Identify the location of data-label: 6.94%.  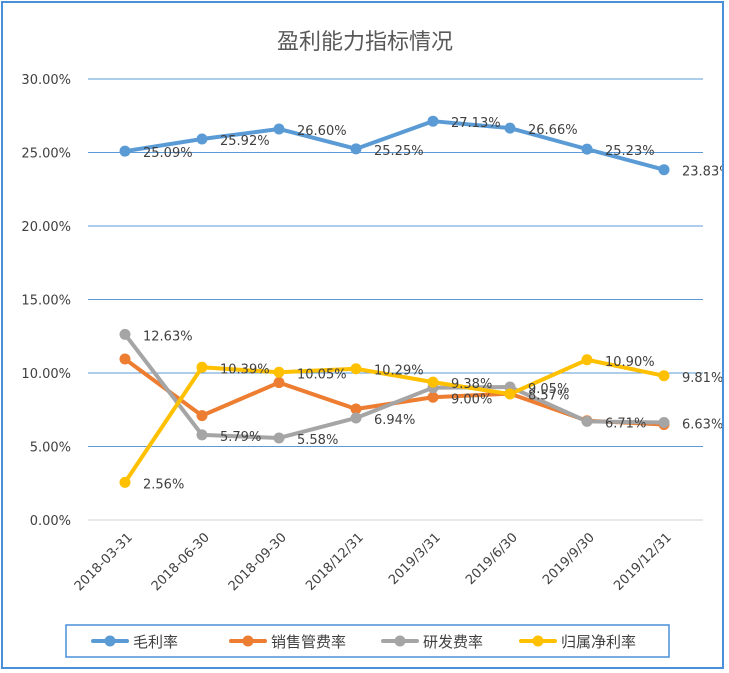
(394, 420).